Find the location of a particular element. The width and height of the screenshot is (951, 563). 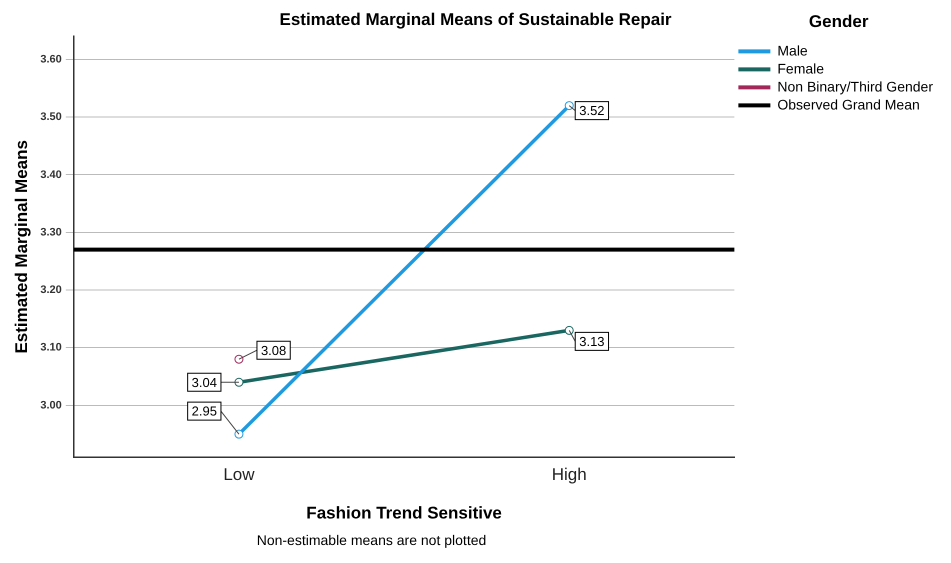

y-tick-label: 3.10 is located at coordinates (51, 348).